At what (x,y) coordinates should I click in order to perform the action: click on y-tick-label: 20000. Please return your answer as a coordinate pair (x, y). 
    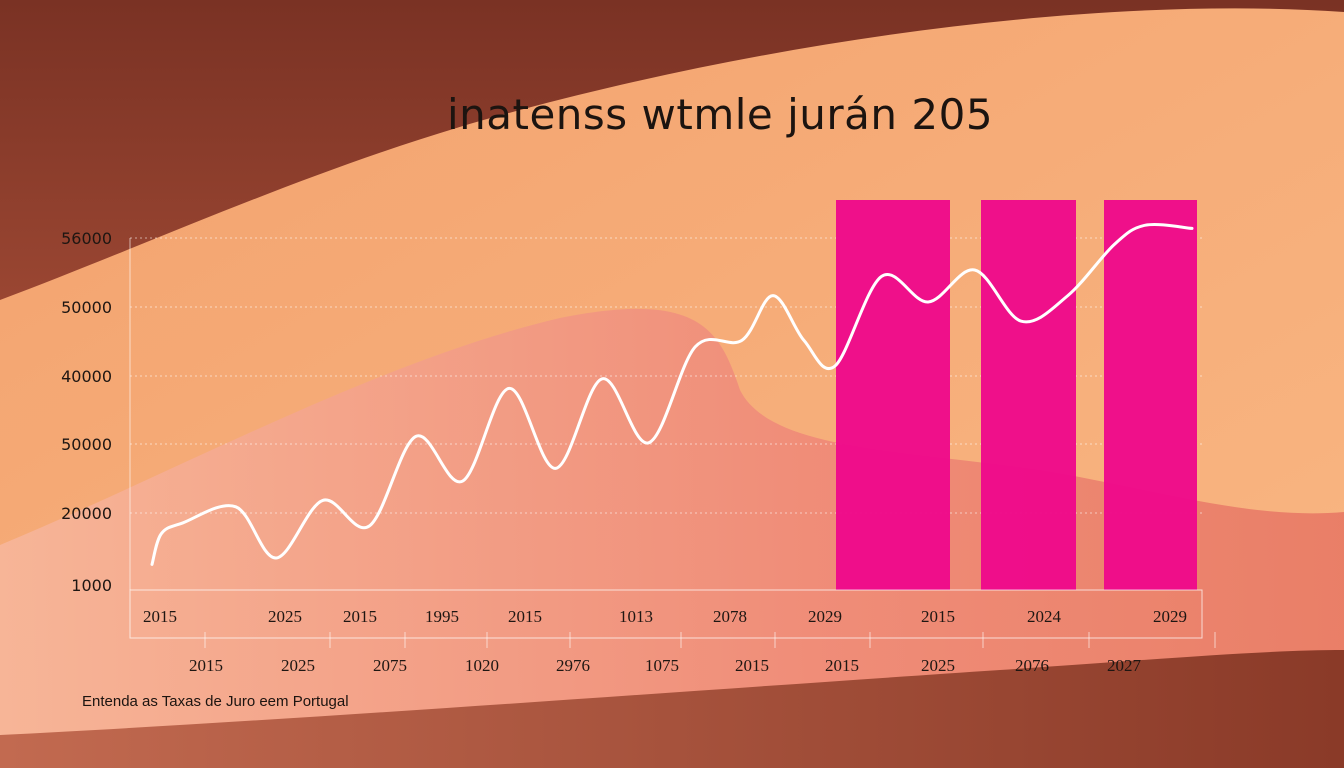
    Looking at the image, I should click on (86, 513).